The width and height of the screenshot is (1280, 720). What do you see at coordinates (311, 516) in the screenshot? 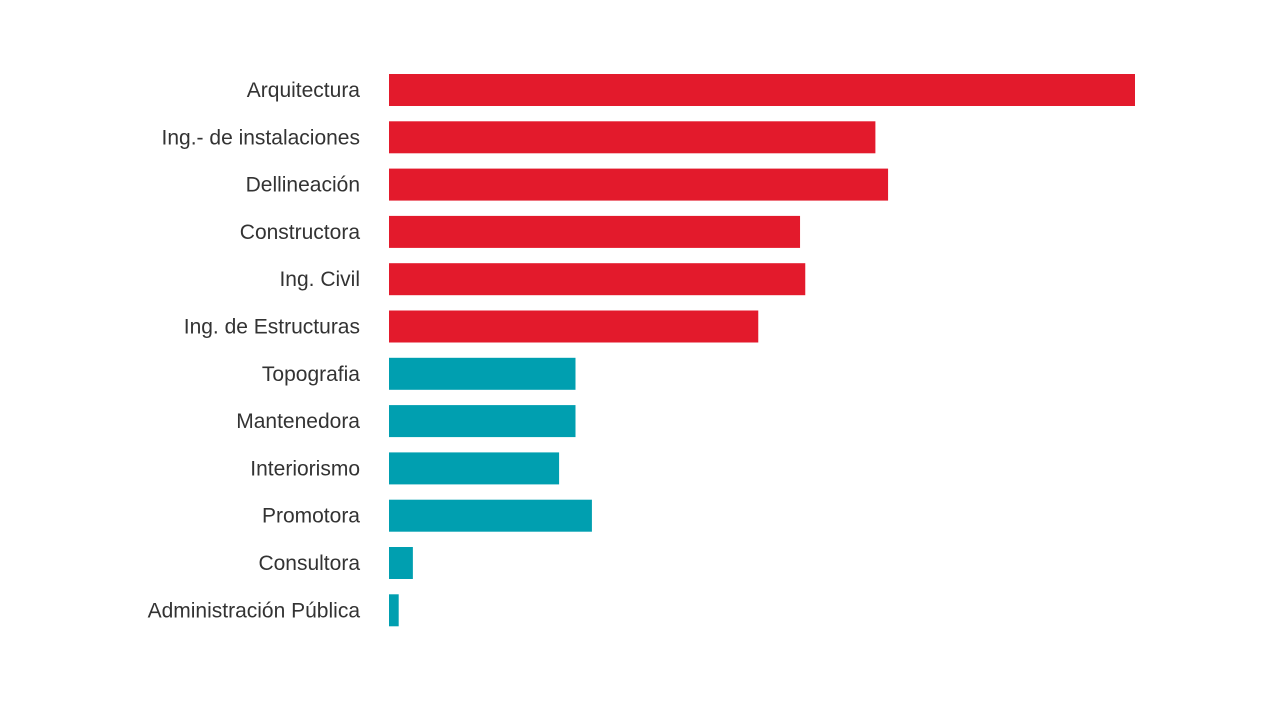
I see `category-label-9: Promotora` at bounding box center [311, 516].